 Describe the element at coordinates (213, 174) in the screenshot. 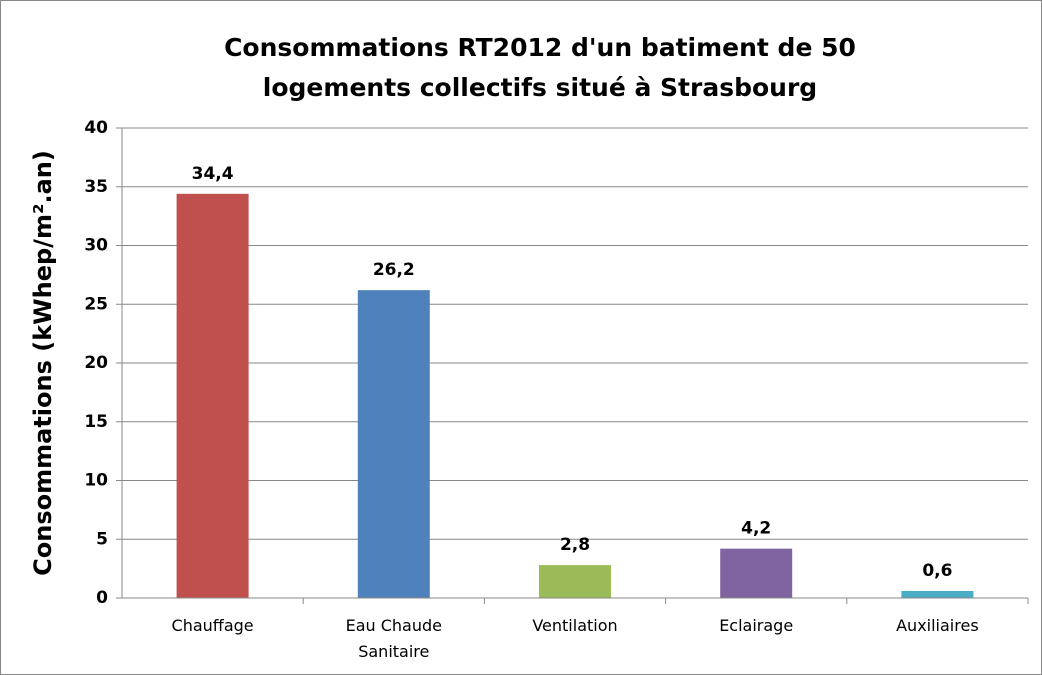

I see `value-label: 34,4` at that location.